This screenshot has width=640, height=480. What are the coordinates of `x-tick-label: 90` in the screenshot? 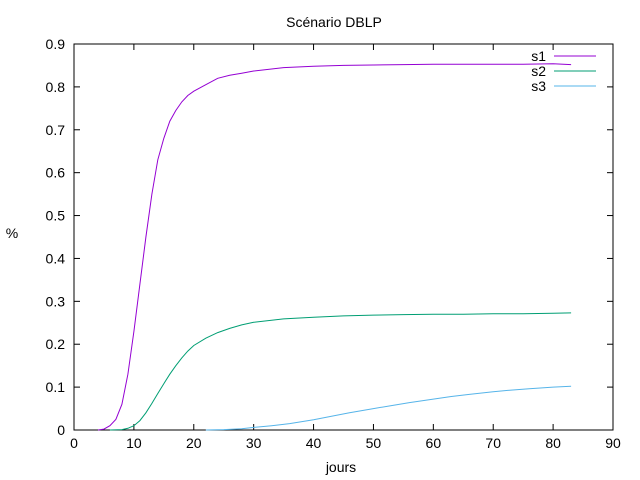 It's located at (613, 443).